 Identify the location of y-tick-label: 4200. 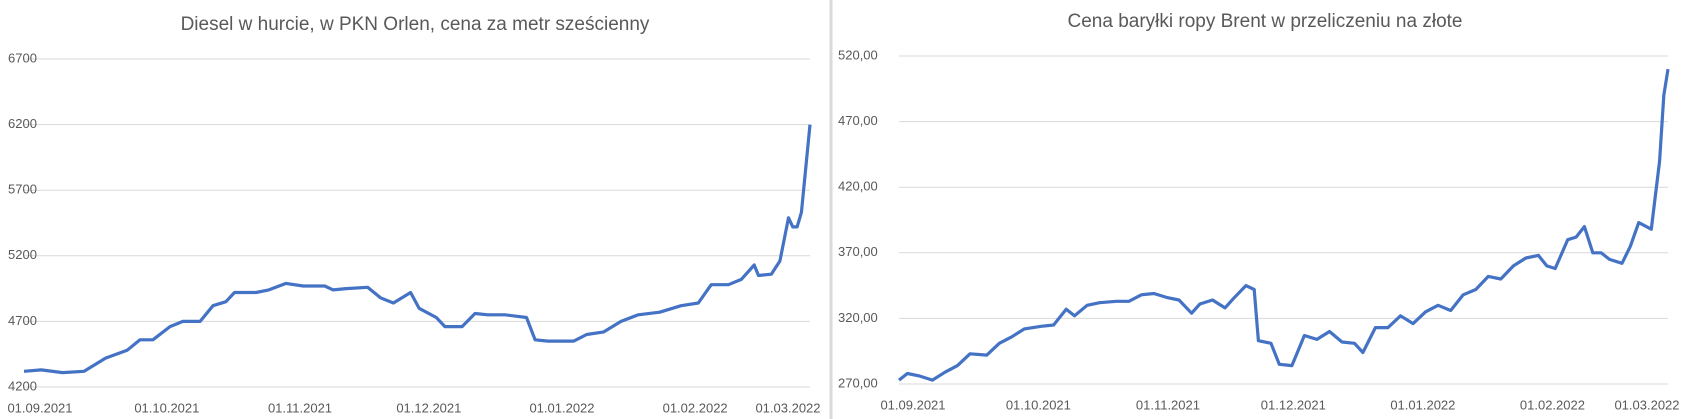
(22, 385).